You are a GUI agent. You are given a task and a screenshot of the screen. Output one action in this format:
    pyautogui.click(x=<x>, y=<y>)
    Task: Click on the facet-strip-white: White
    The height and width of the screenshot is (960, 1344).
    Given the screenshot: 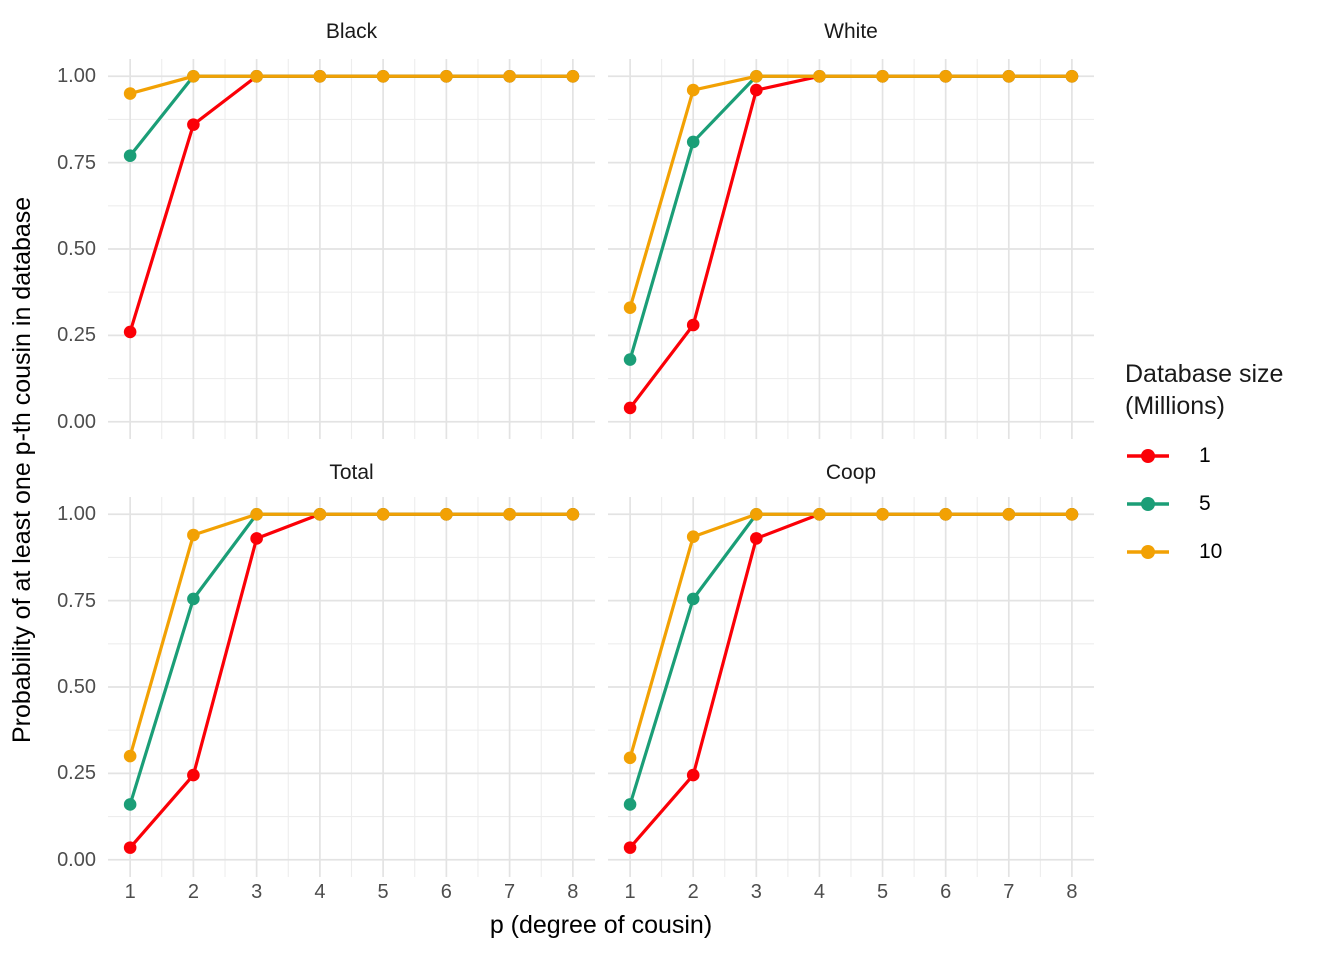 What is the action you would take?
    pyautogui.click(x=851, y=31)
    